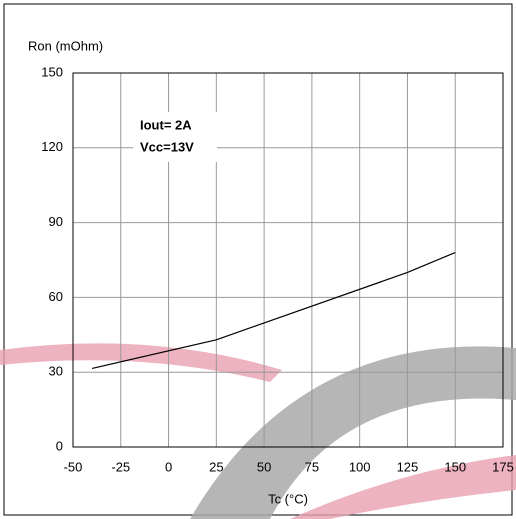 The height and width of the screenshot is (519, 516). I want to click on annotation: Iout= 2A, so click(166, 124).